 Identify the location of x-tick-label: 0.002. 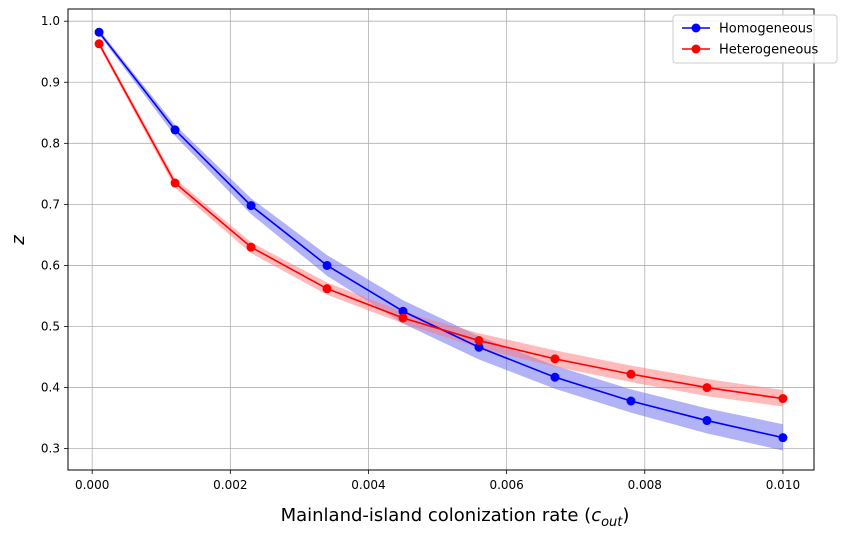
(230, 485).